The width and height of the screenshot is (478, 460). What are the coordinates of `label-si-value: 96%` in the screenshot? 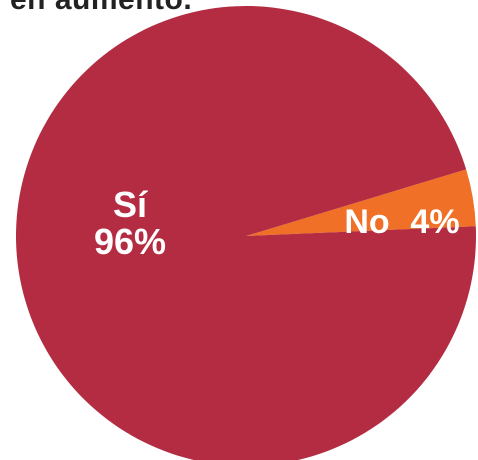 It's located at (130, 241).